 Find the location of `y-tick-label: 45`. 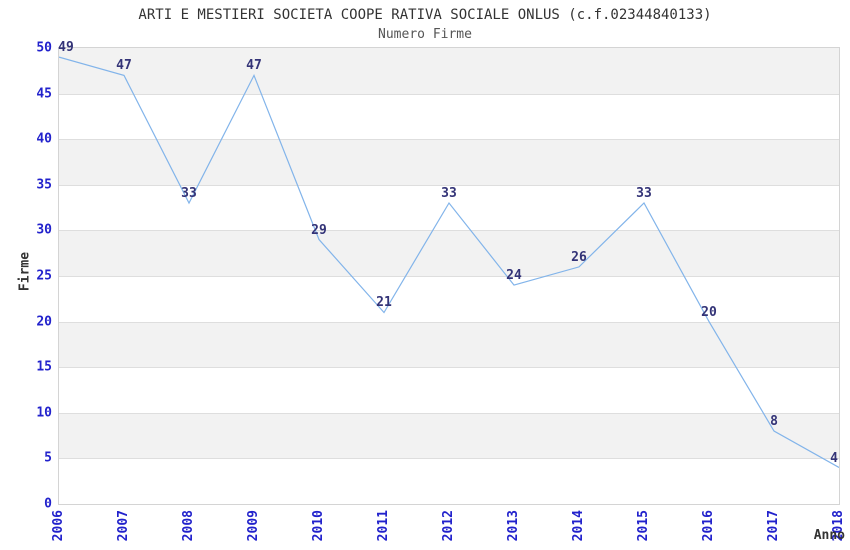

y-tick-label: 45 is located at coordinates (44, 94).